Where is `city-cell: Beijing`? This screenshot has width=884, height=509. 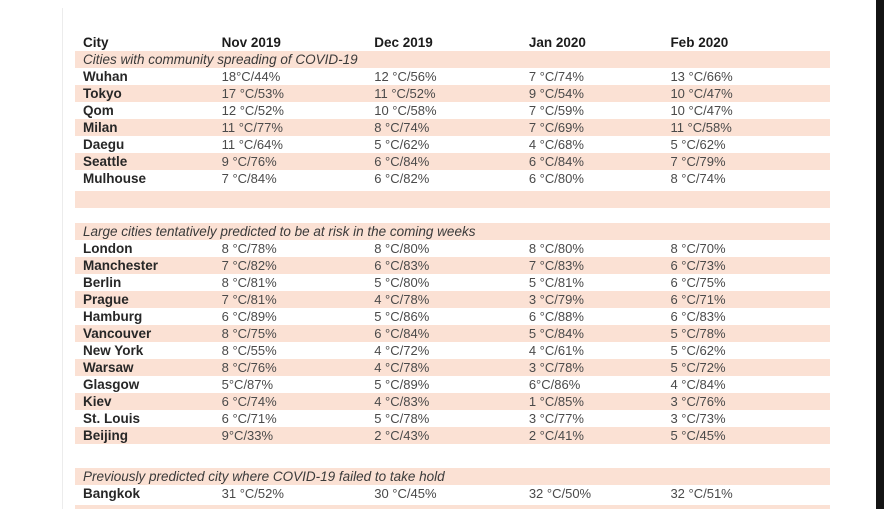 city-cell: Beijing is located at coordinates (106, 435).